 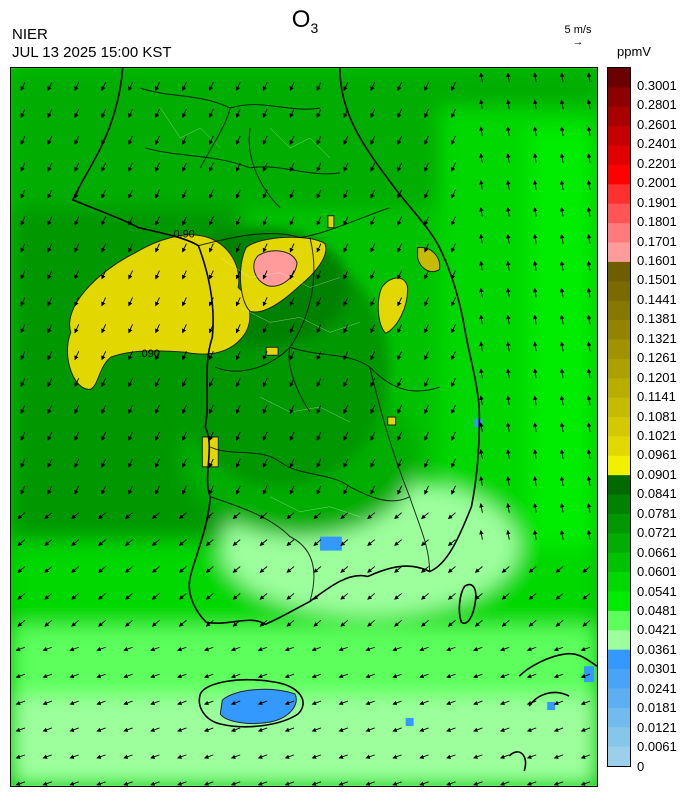 I want to click on colorbar-tick-label: 0.0481, so click(x=657, y=610).